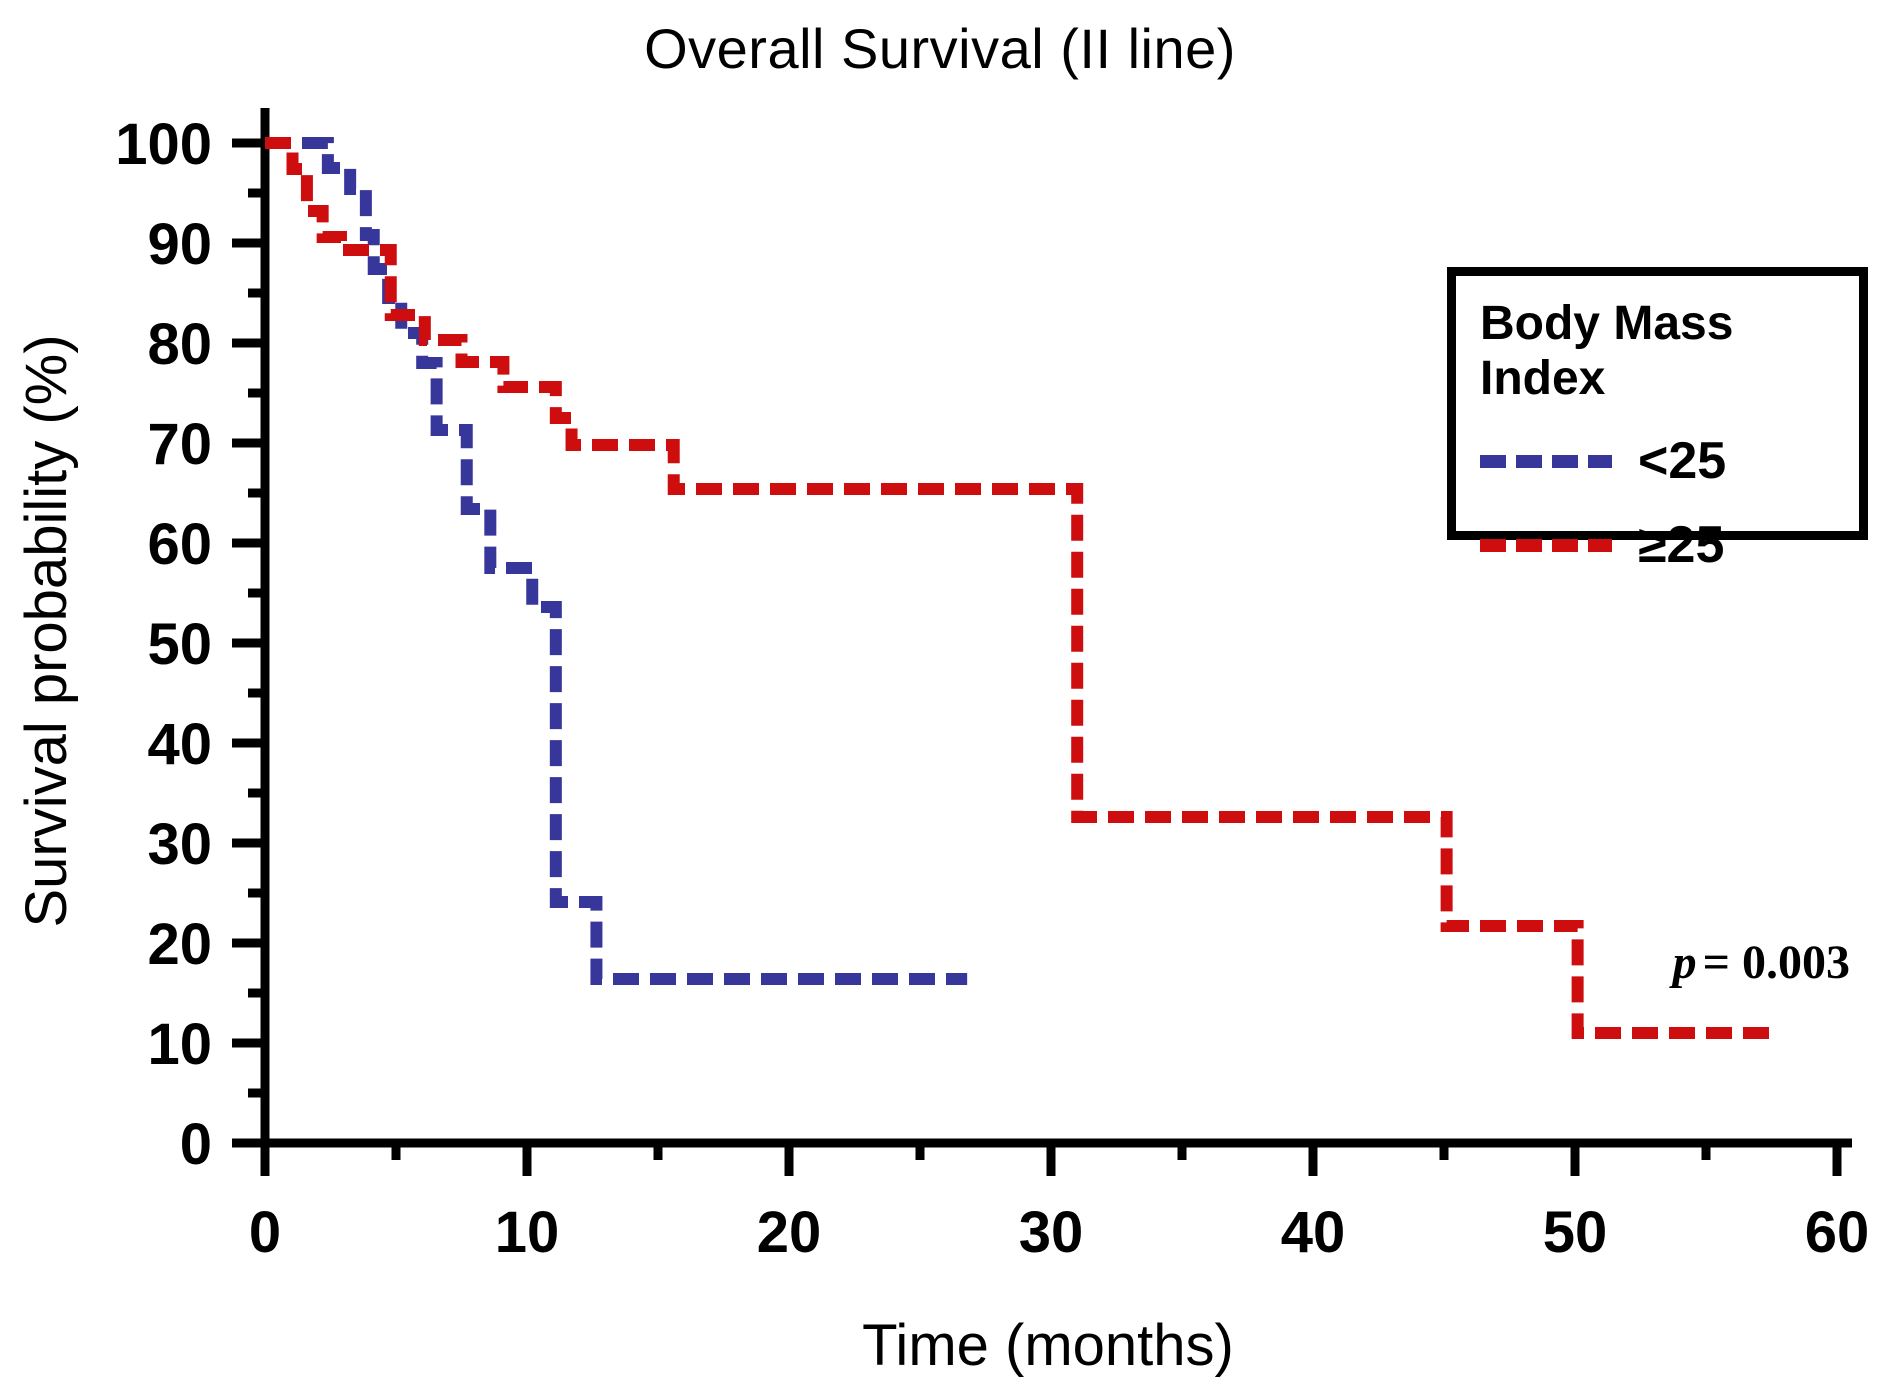  What do you see at coordinates (1837, 1232) in the screenshot?
I see `x-tick-label: 60` at bounding box center [1837, 1232].